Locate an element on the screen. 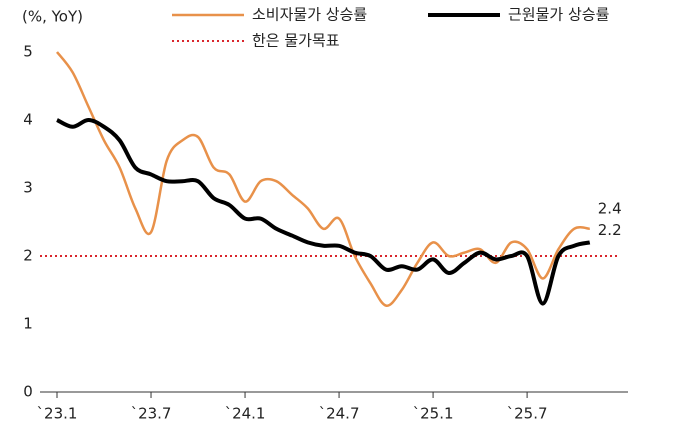 The image size is (673, 448). y-axis-label: (%, YoY) is located at coordinates (52, 17).